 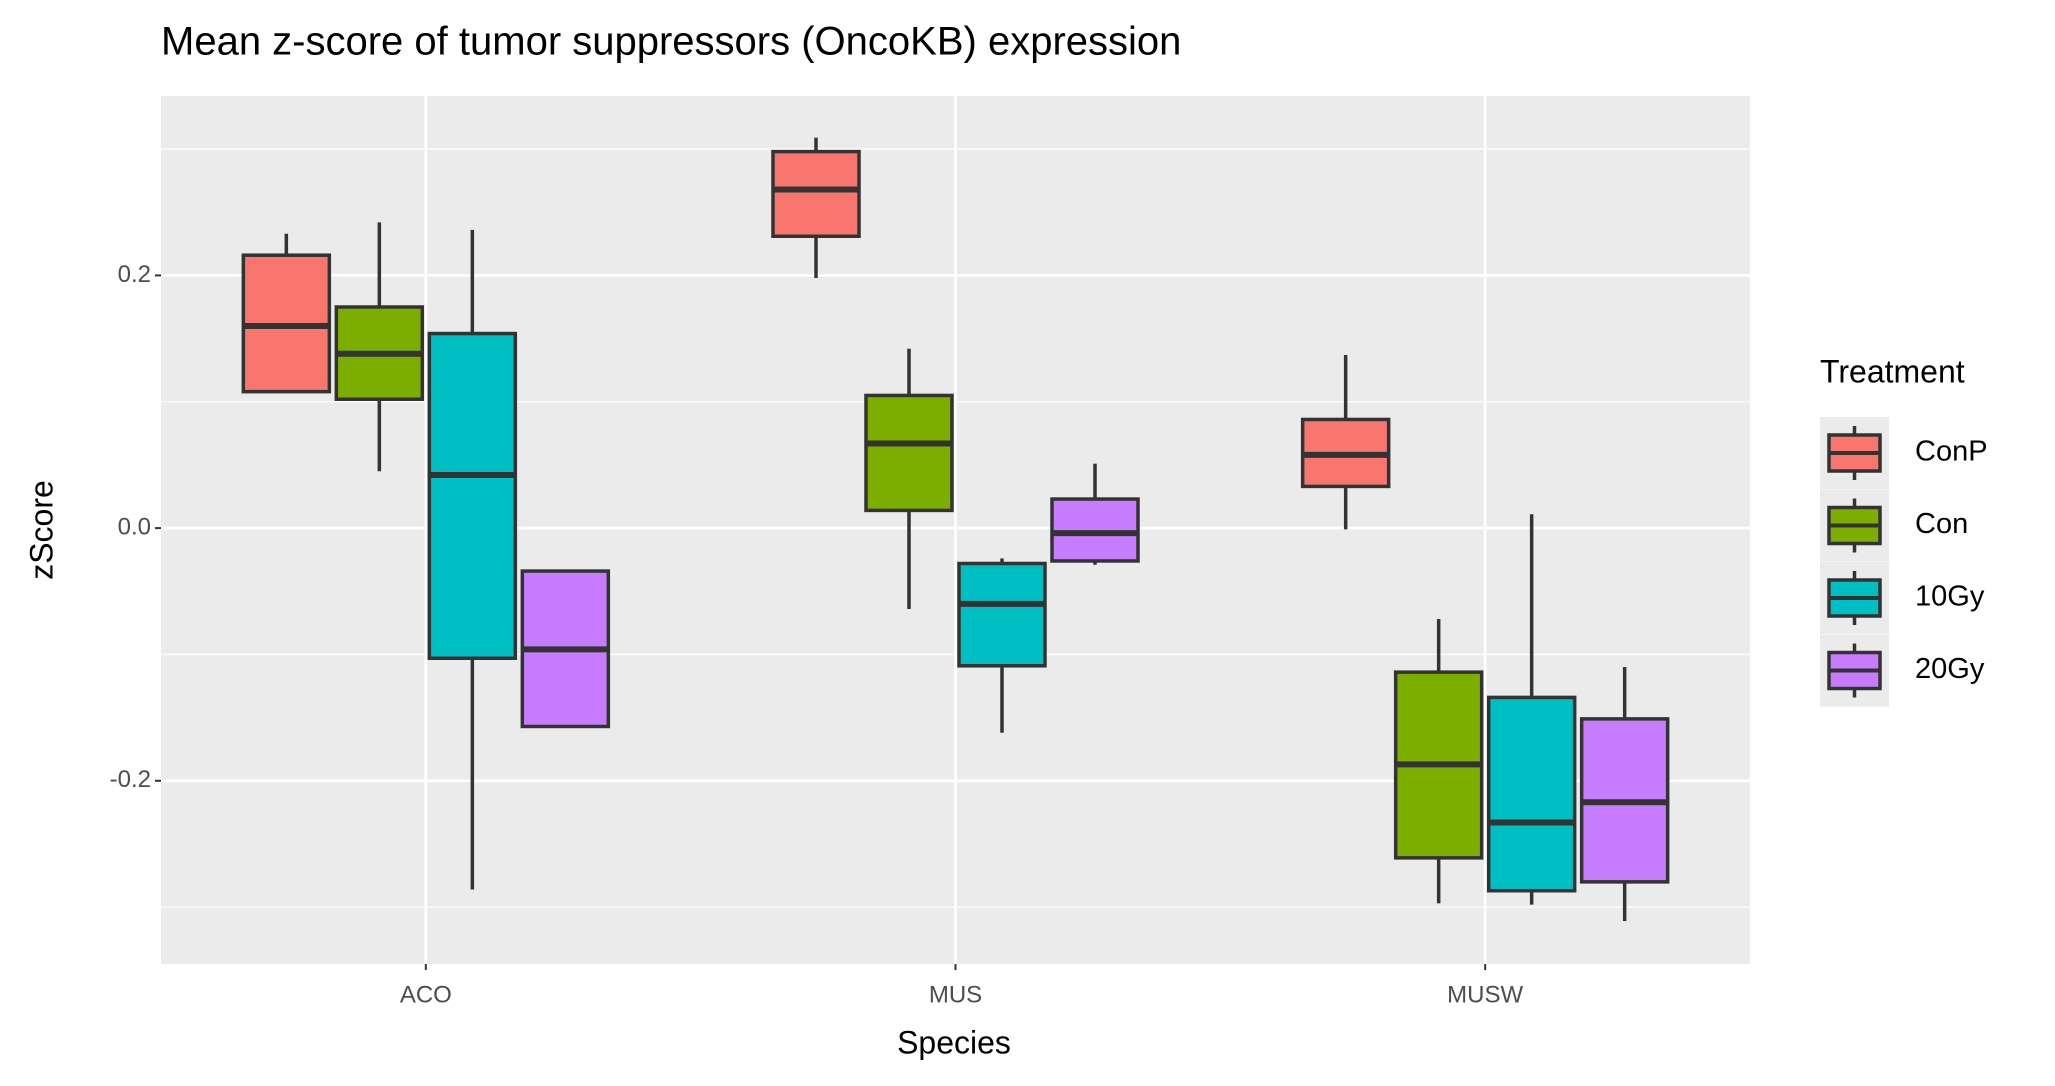 What do you see at coordinates (1951, 452) in the screenshot?
I see `legend-label: ConP` at bounding box center [1951, 452].